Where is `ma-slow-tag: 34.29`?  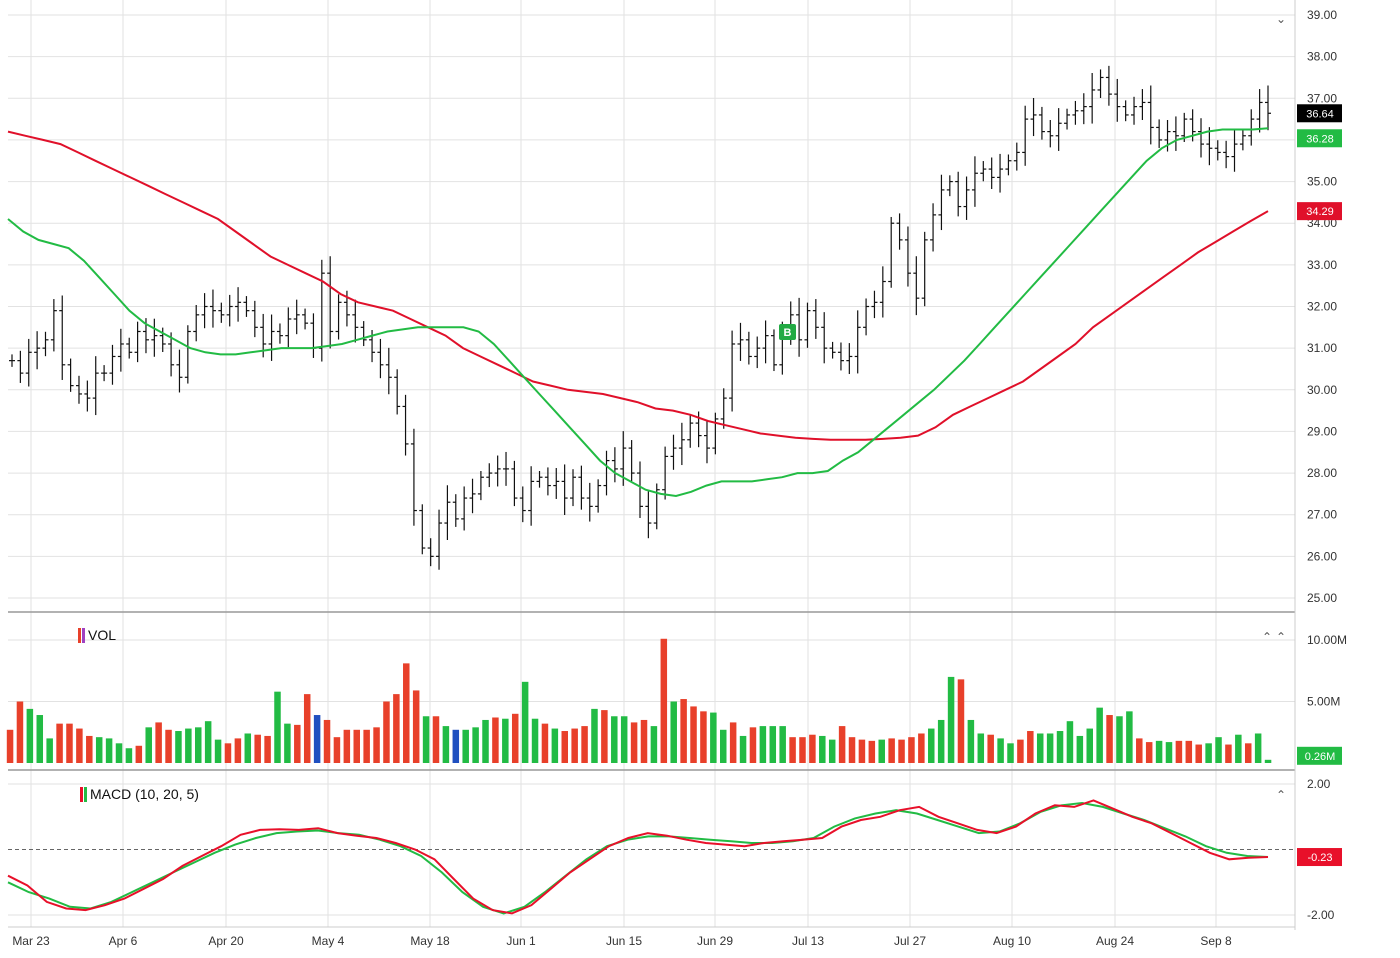
ma-slow-tag: 34.29 is located at coordinates (1319, 211).